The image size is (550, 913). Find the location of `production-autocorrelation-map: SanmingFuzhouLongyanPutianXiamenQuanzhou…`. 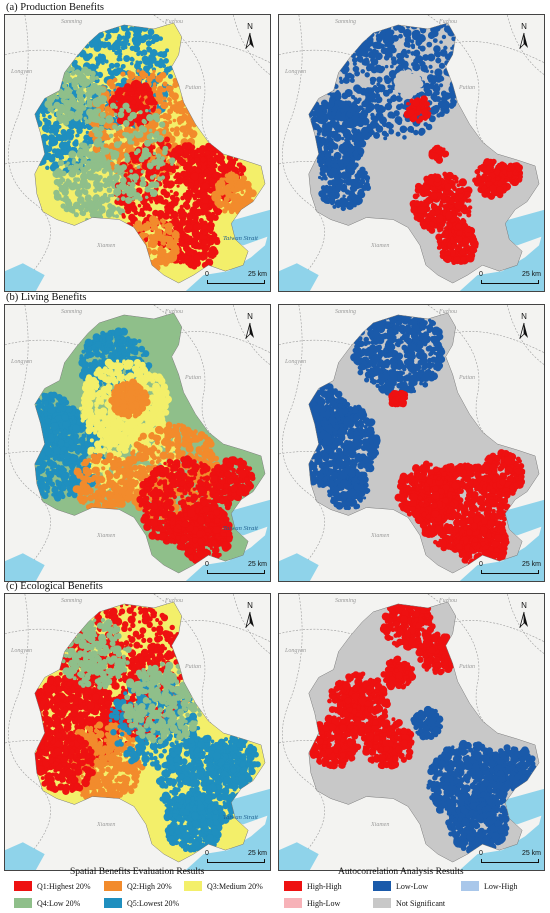

production-autocorrelation-map: SanmingFuzhouLongyanPutianXiamenQuanzhou… is located at coordinates (411, 153).